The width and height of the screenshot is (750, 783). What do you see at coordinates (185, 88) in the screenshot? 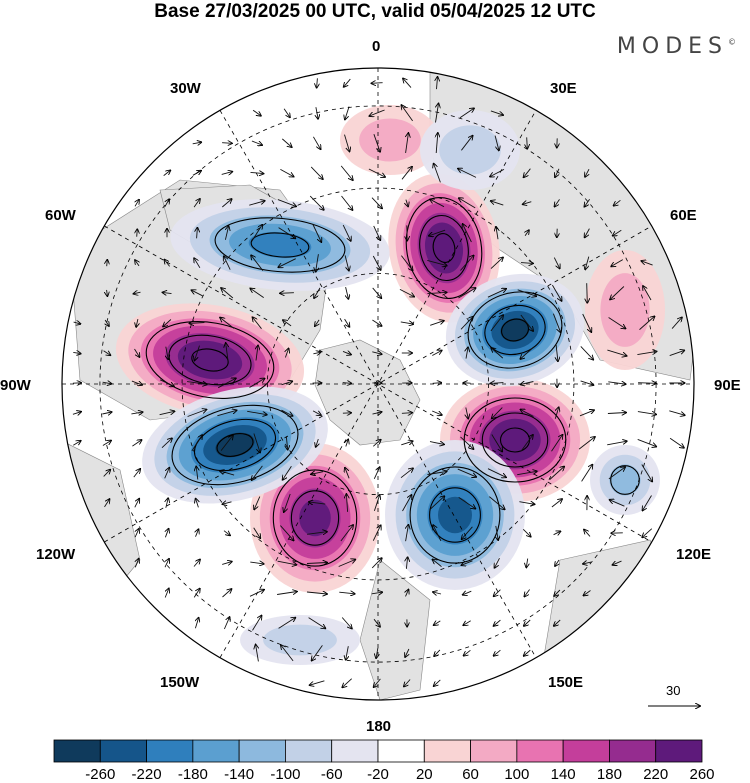
I see `lon-label-30w: 30W` at bounding box center [185, 88].